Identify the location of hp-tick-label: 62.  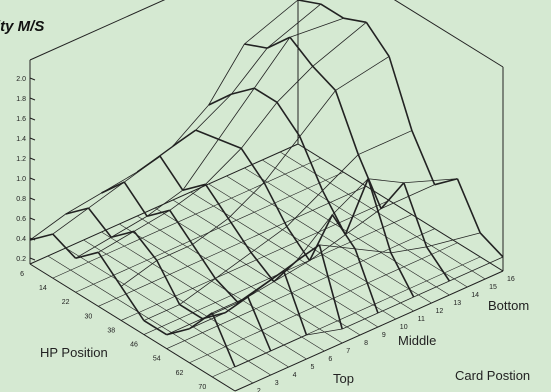
(180, 373).